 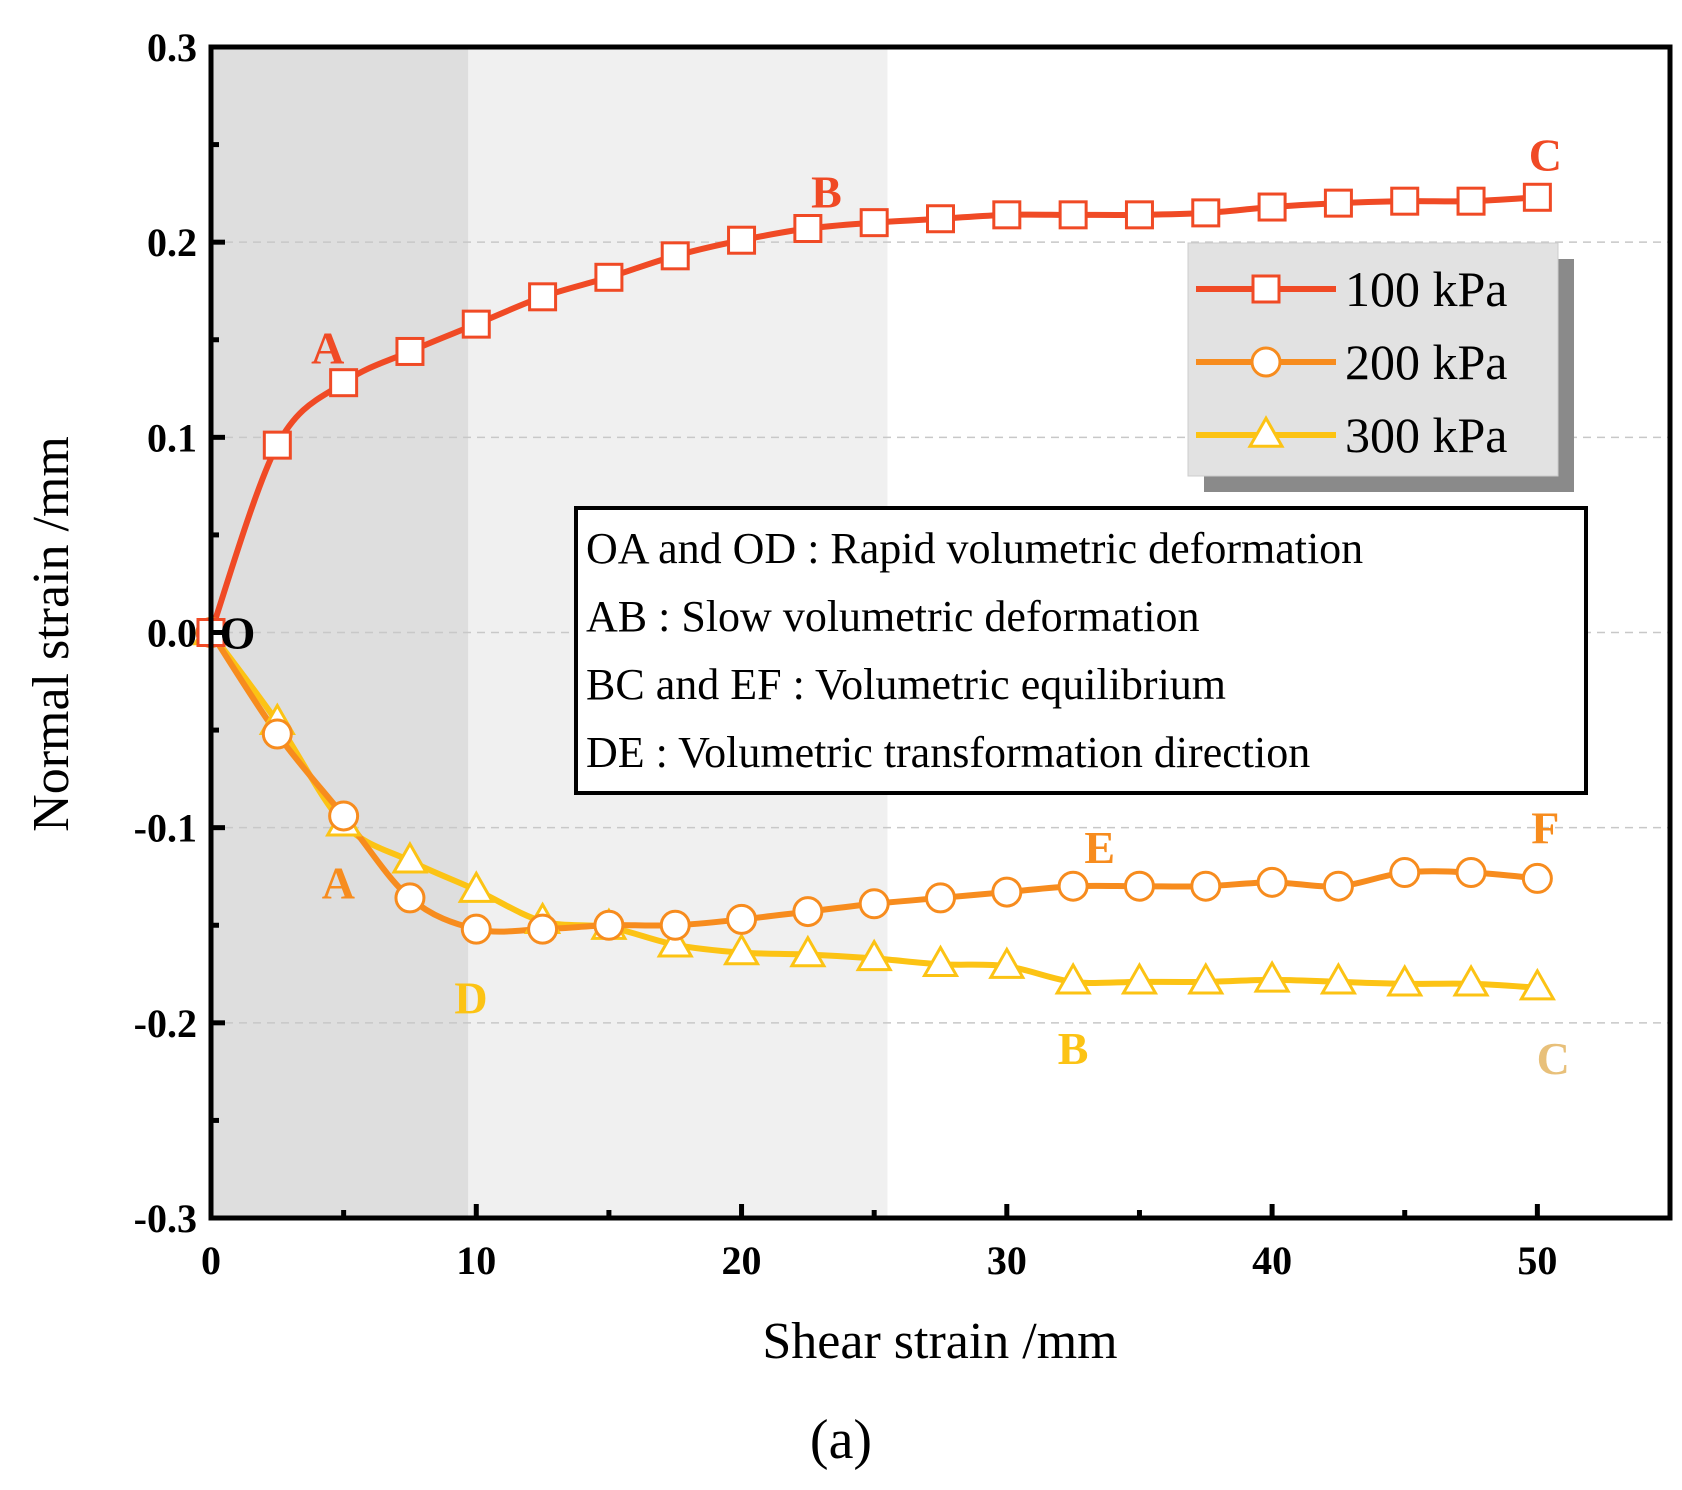 I want to click on y-tick-label: 0.3, so click(x=172, y=47).